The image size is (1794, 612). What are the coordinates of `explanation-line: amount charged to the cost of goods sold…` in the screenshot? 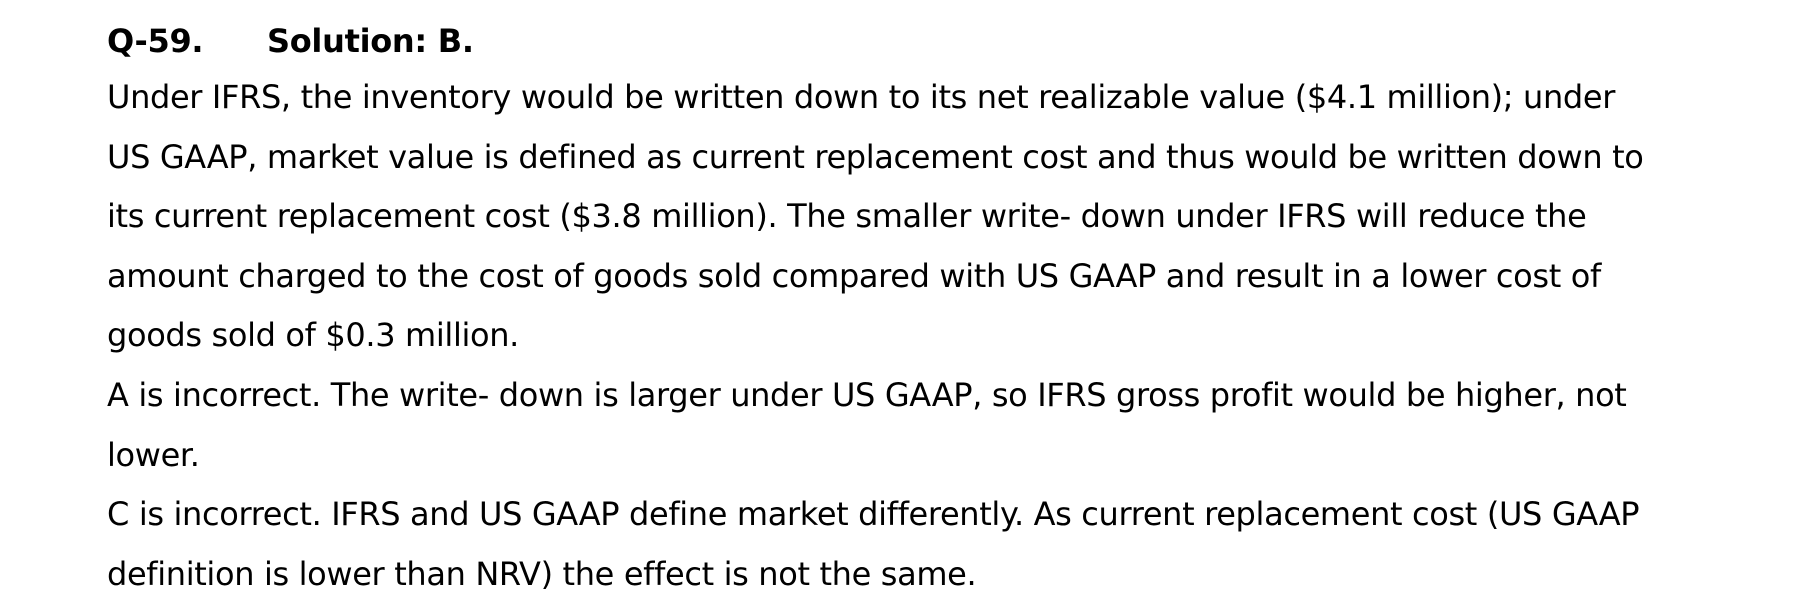 It's located at (854, 275).